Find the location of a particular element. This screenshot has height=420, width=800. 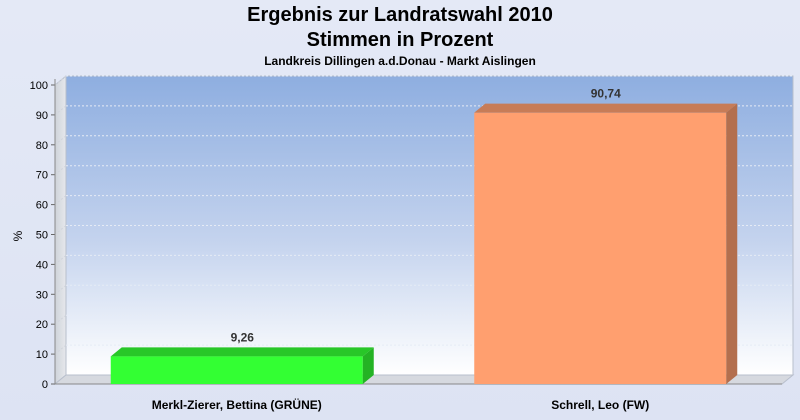

y-axis-label: % is located at coordinates (18, 235).